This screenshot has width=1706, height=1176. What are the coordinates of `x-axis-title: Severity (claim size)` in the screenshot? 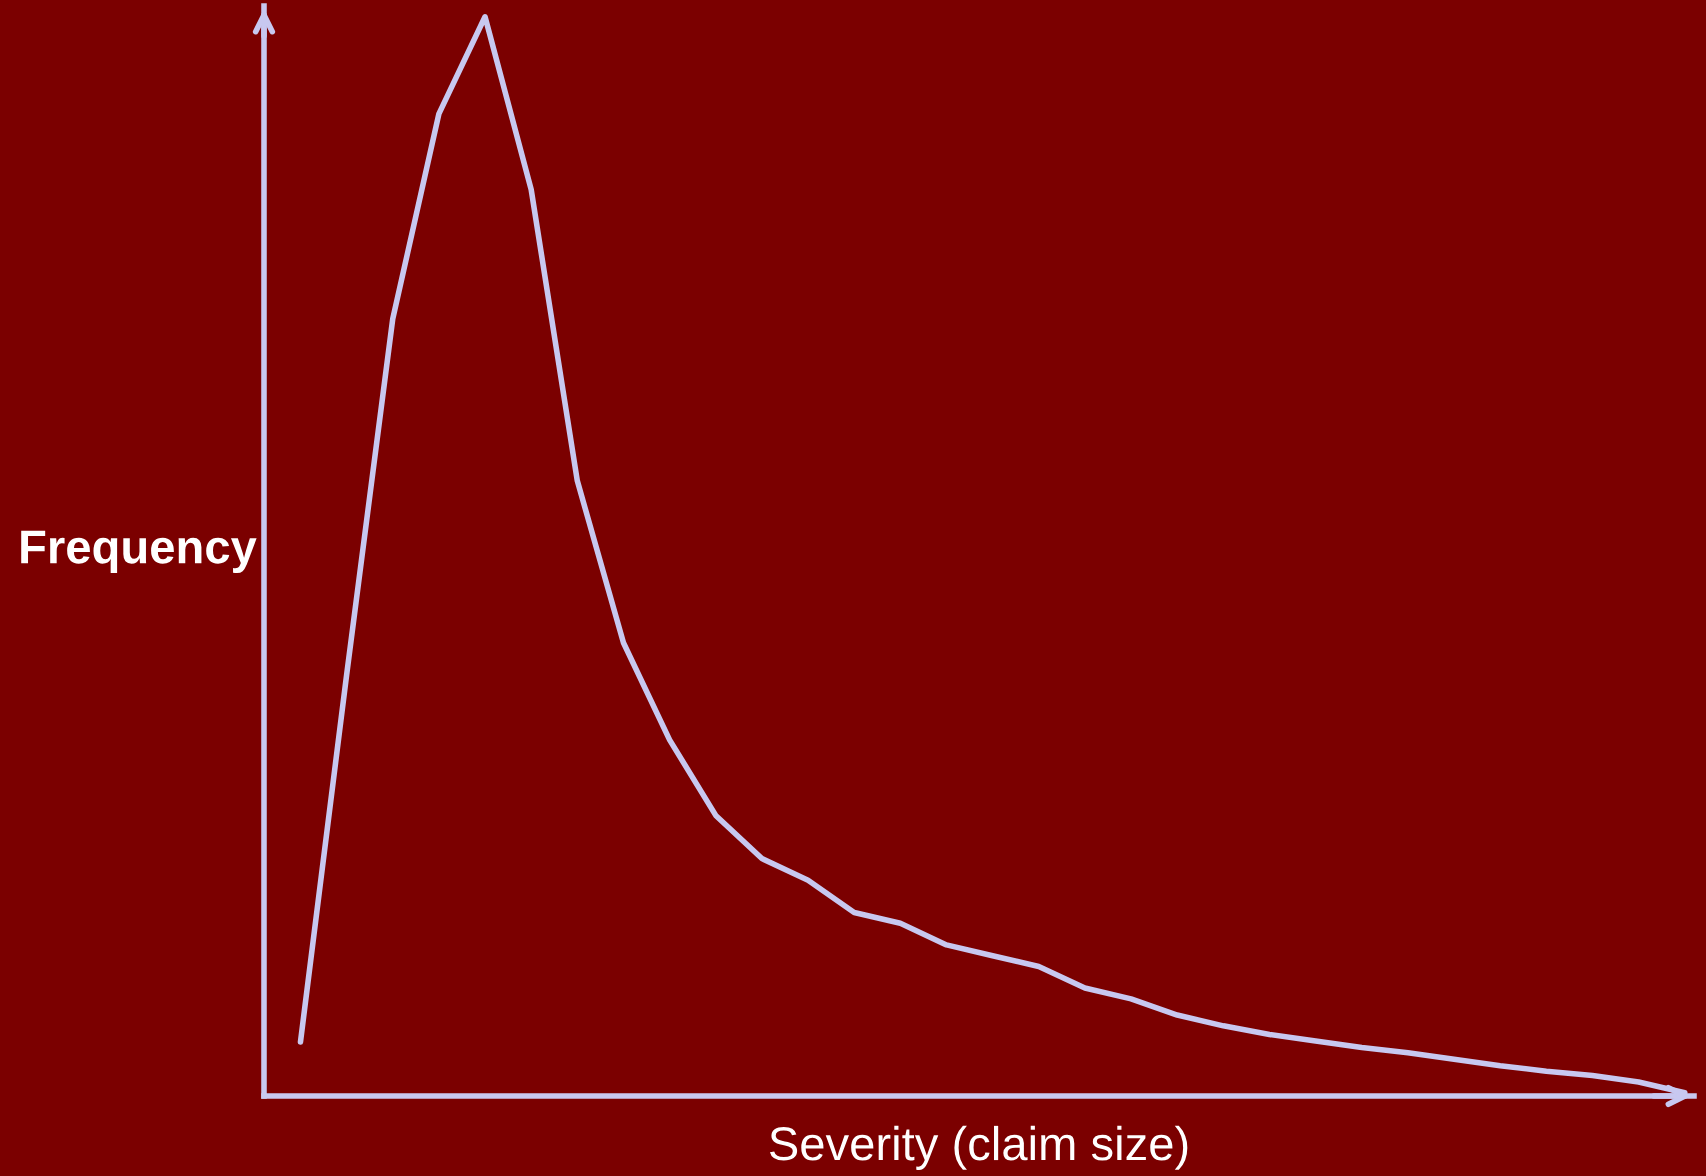 It's located at (978, 1147).